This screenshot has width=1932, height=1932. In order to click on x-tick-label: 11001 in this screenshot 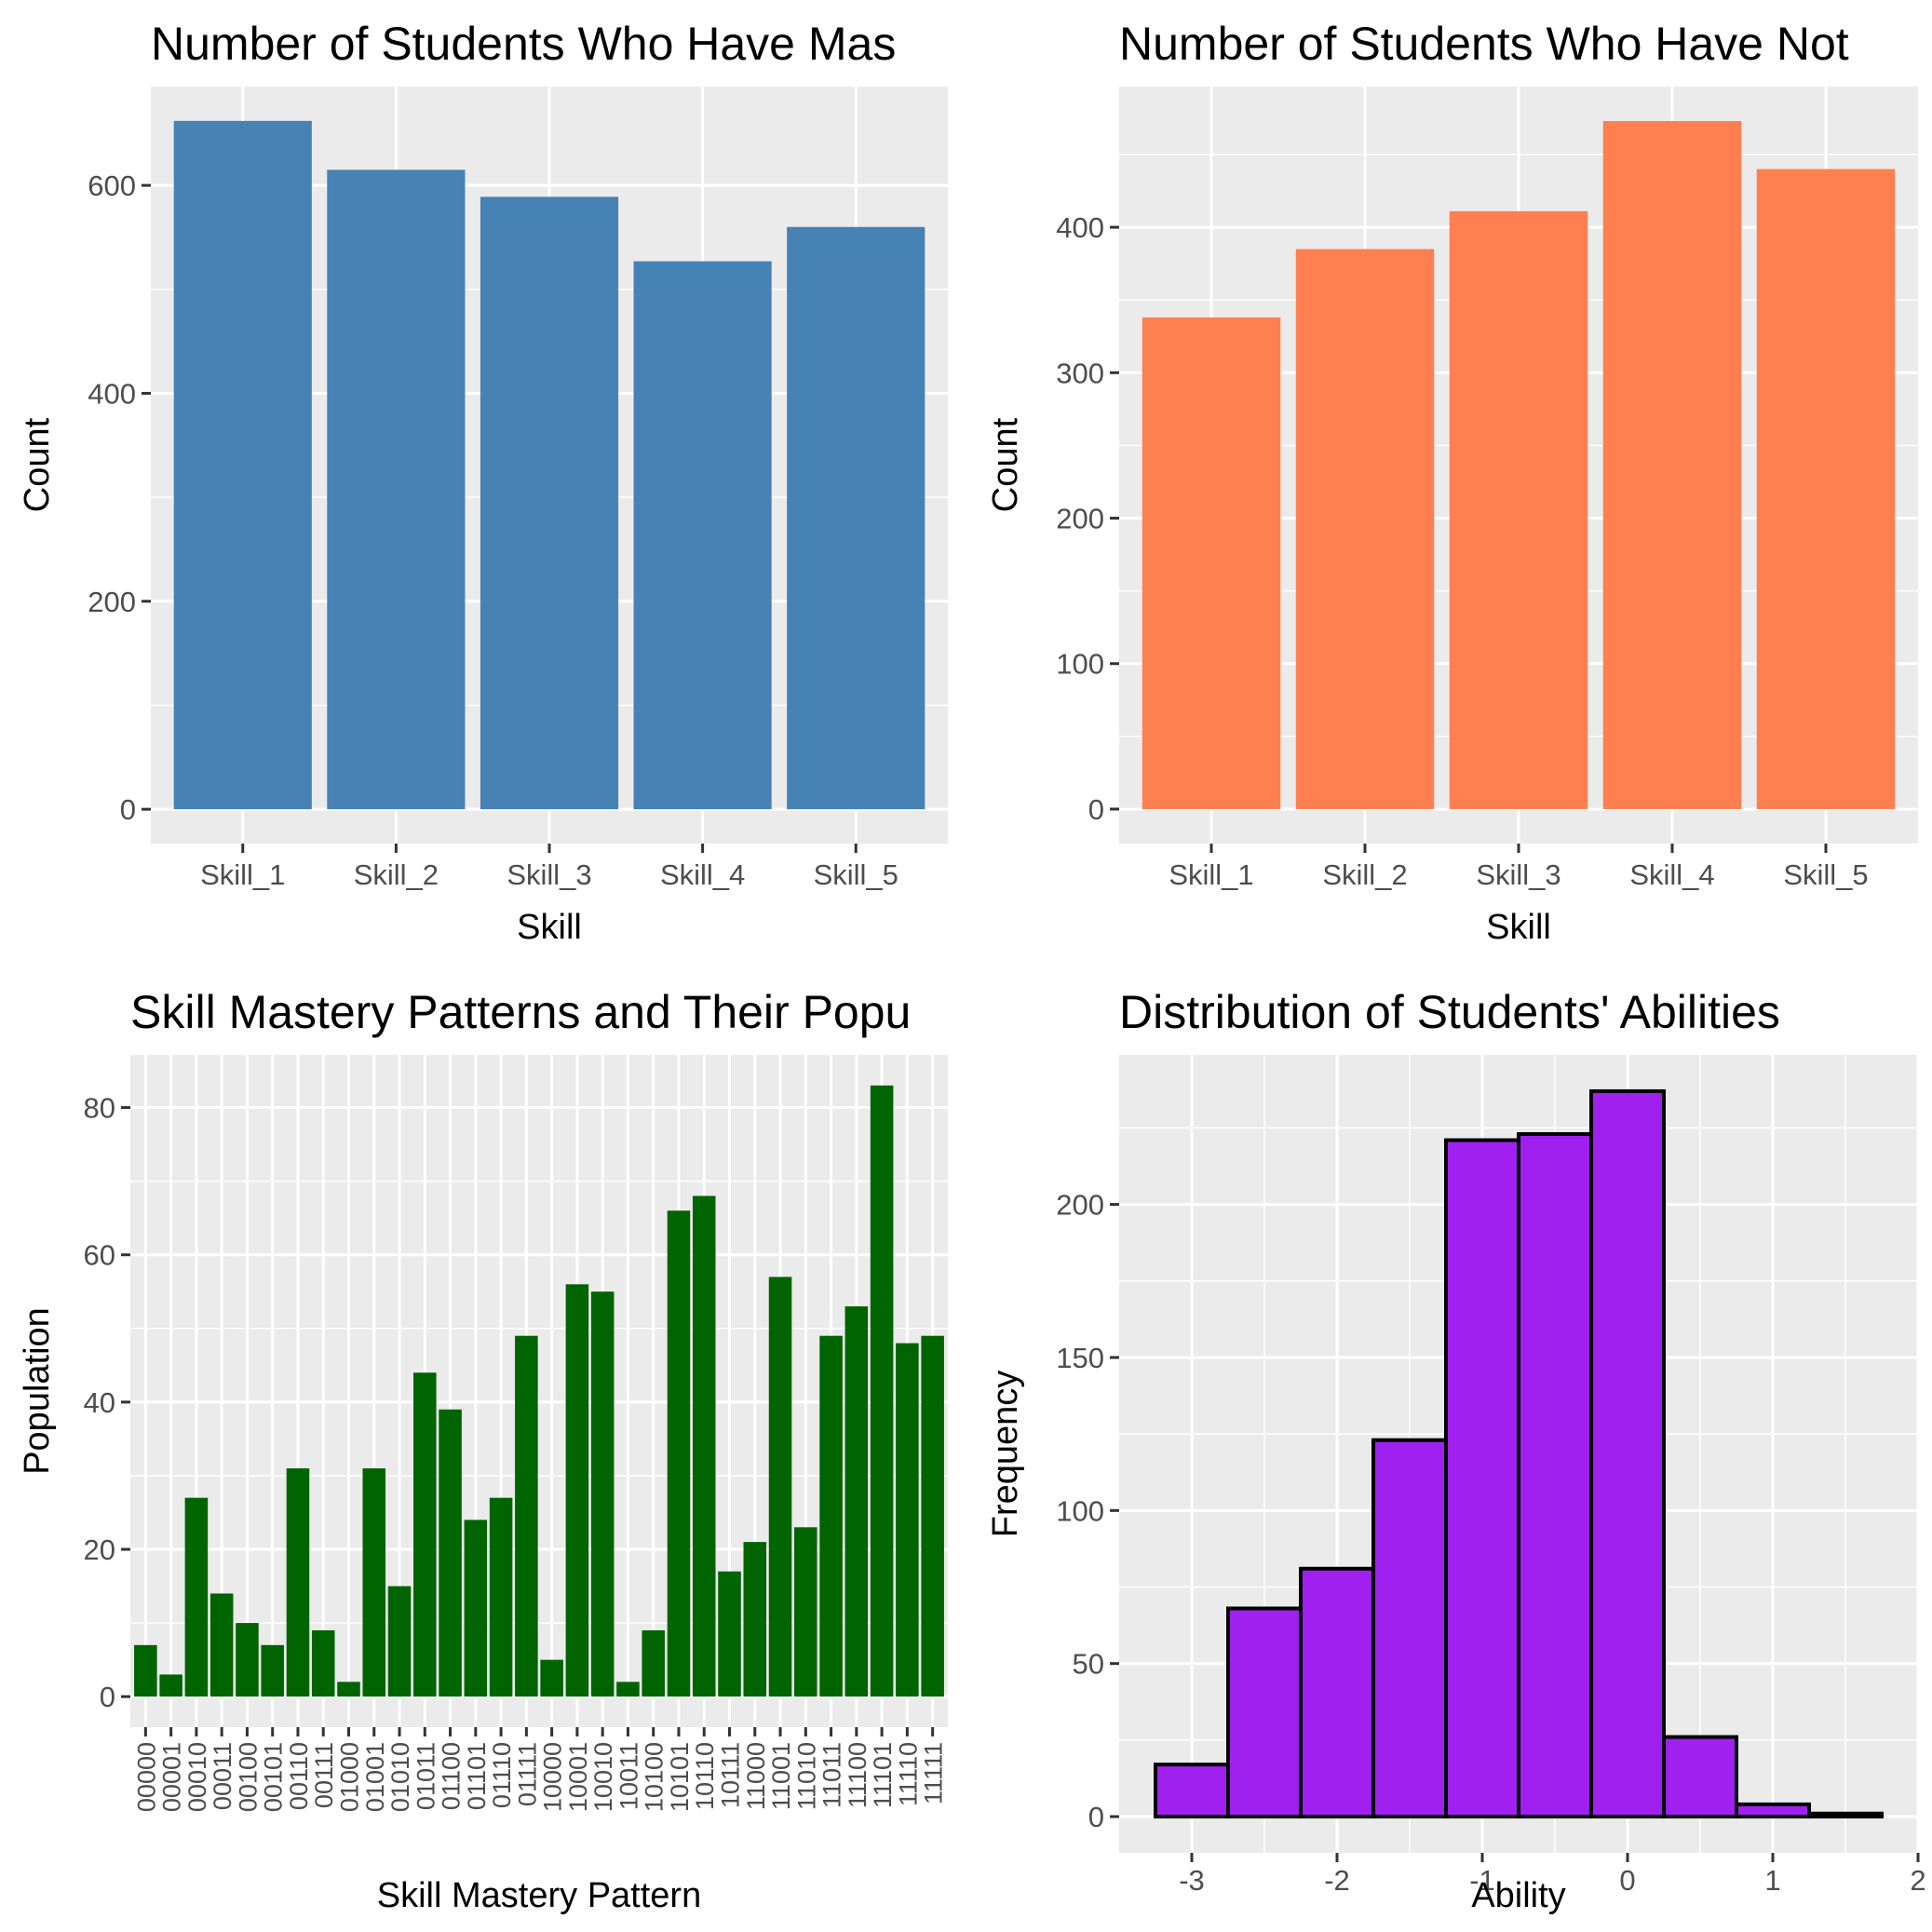, I will do `click(781, 1776)`.